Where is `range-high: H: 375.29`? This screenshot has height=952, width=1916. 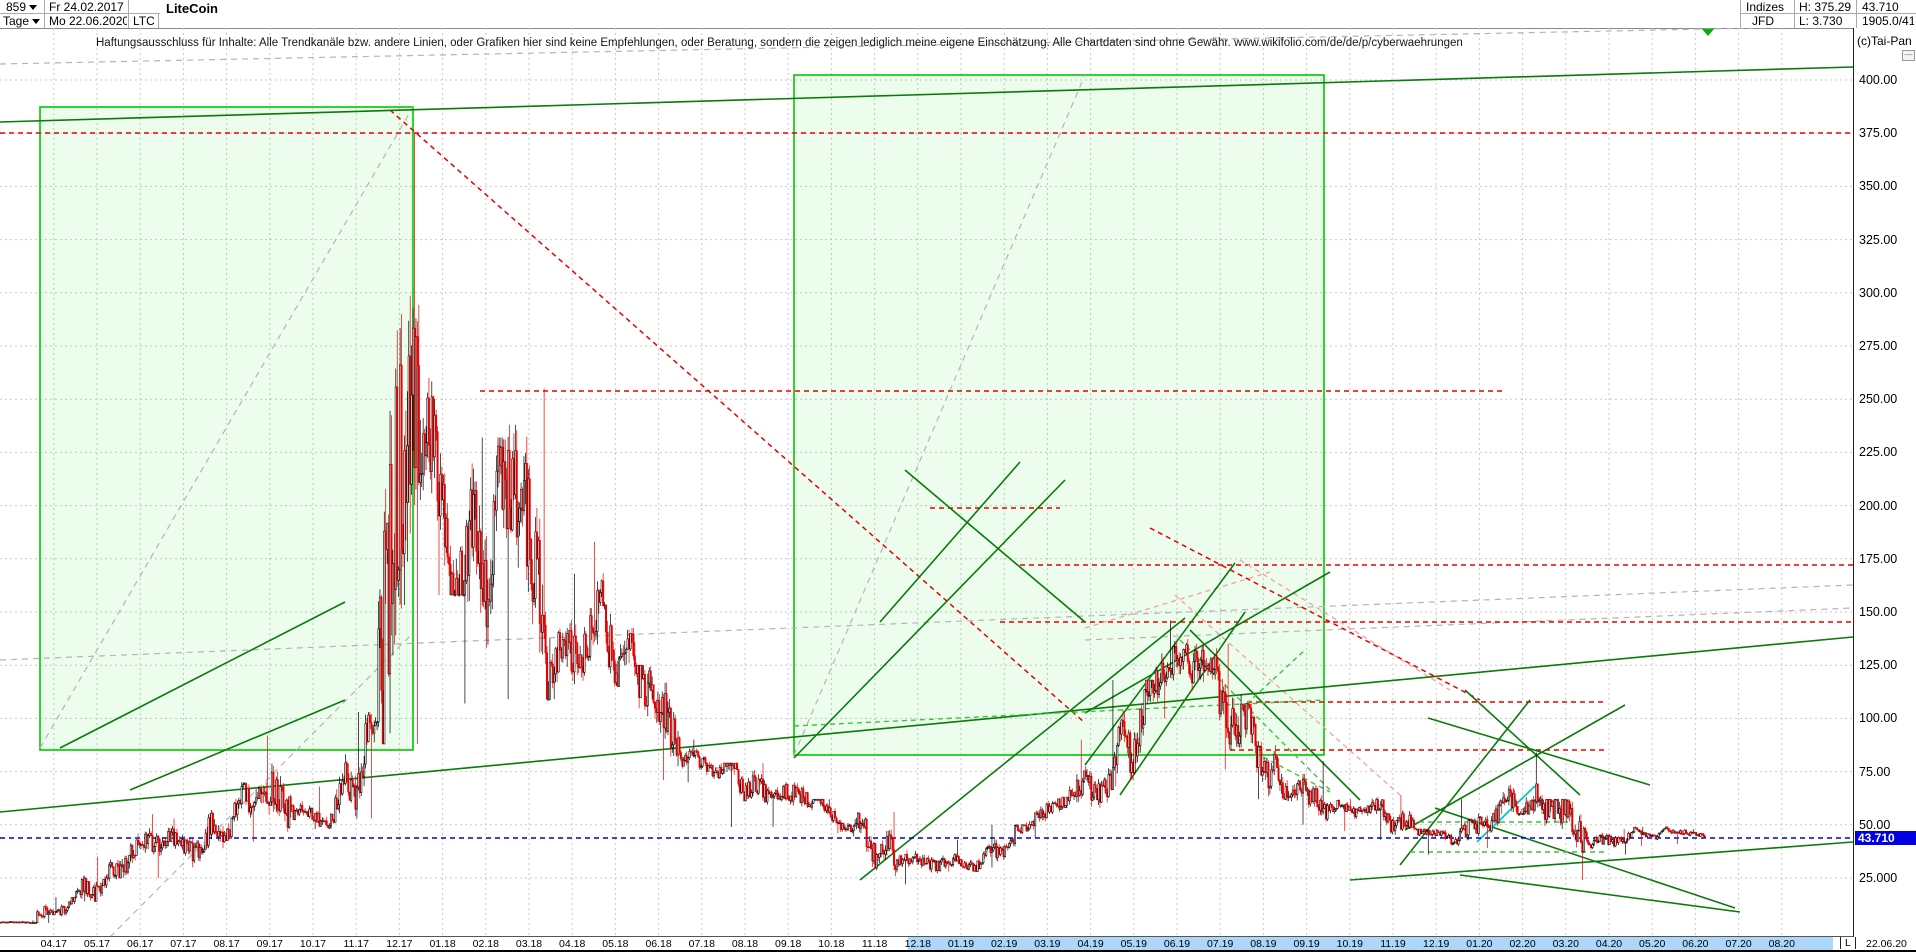
range-high: H: 375.29 is located at coordinates (1825, 7).